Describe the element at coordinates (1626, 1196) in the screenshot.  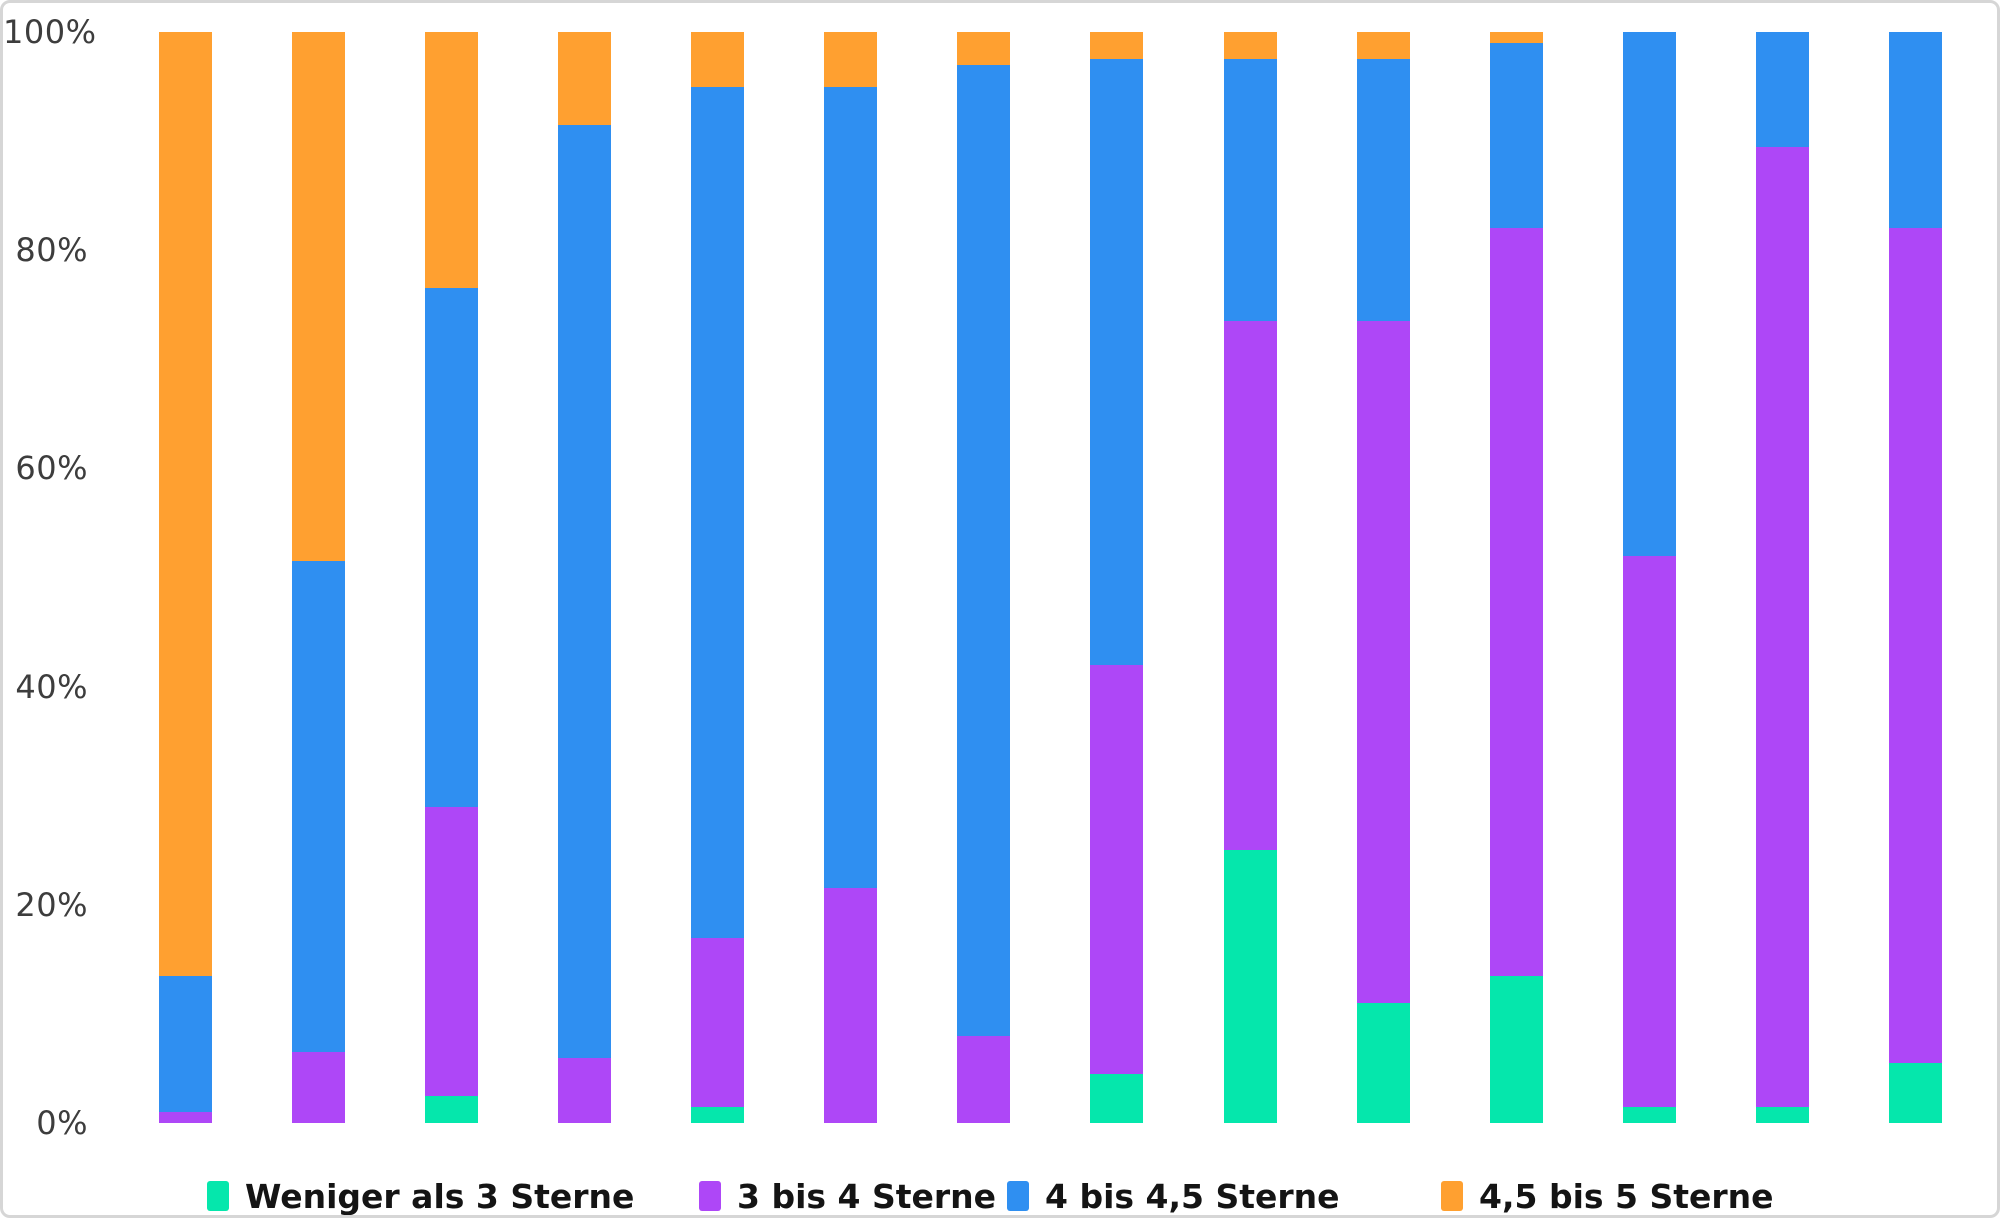
I see `legend-label: 4,5 bis 5 Sterne` at that location.